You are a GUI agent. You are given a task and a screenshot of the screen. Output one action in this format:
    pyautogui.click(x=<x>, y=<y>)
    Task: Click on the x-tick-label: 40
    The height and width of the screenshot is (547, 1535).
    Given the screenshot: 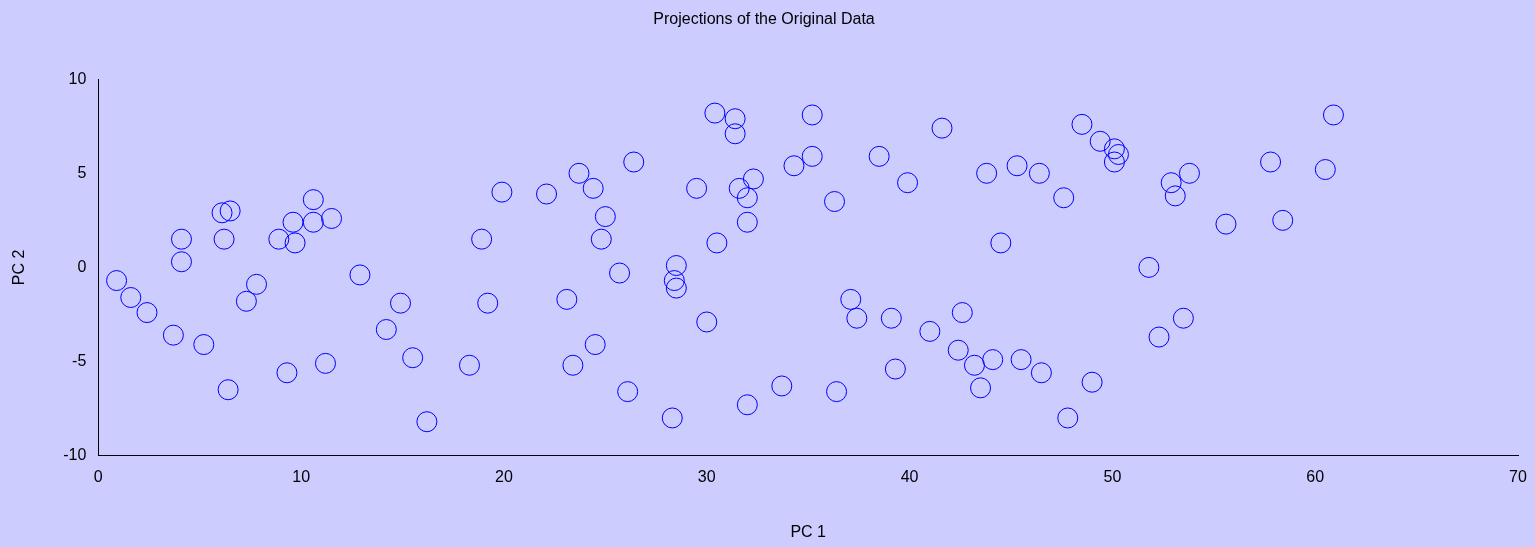 What is the action you would take?
    pyautogui.click(x=909, y=476)
    